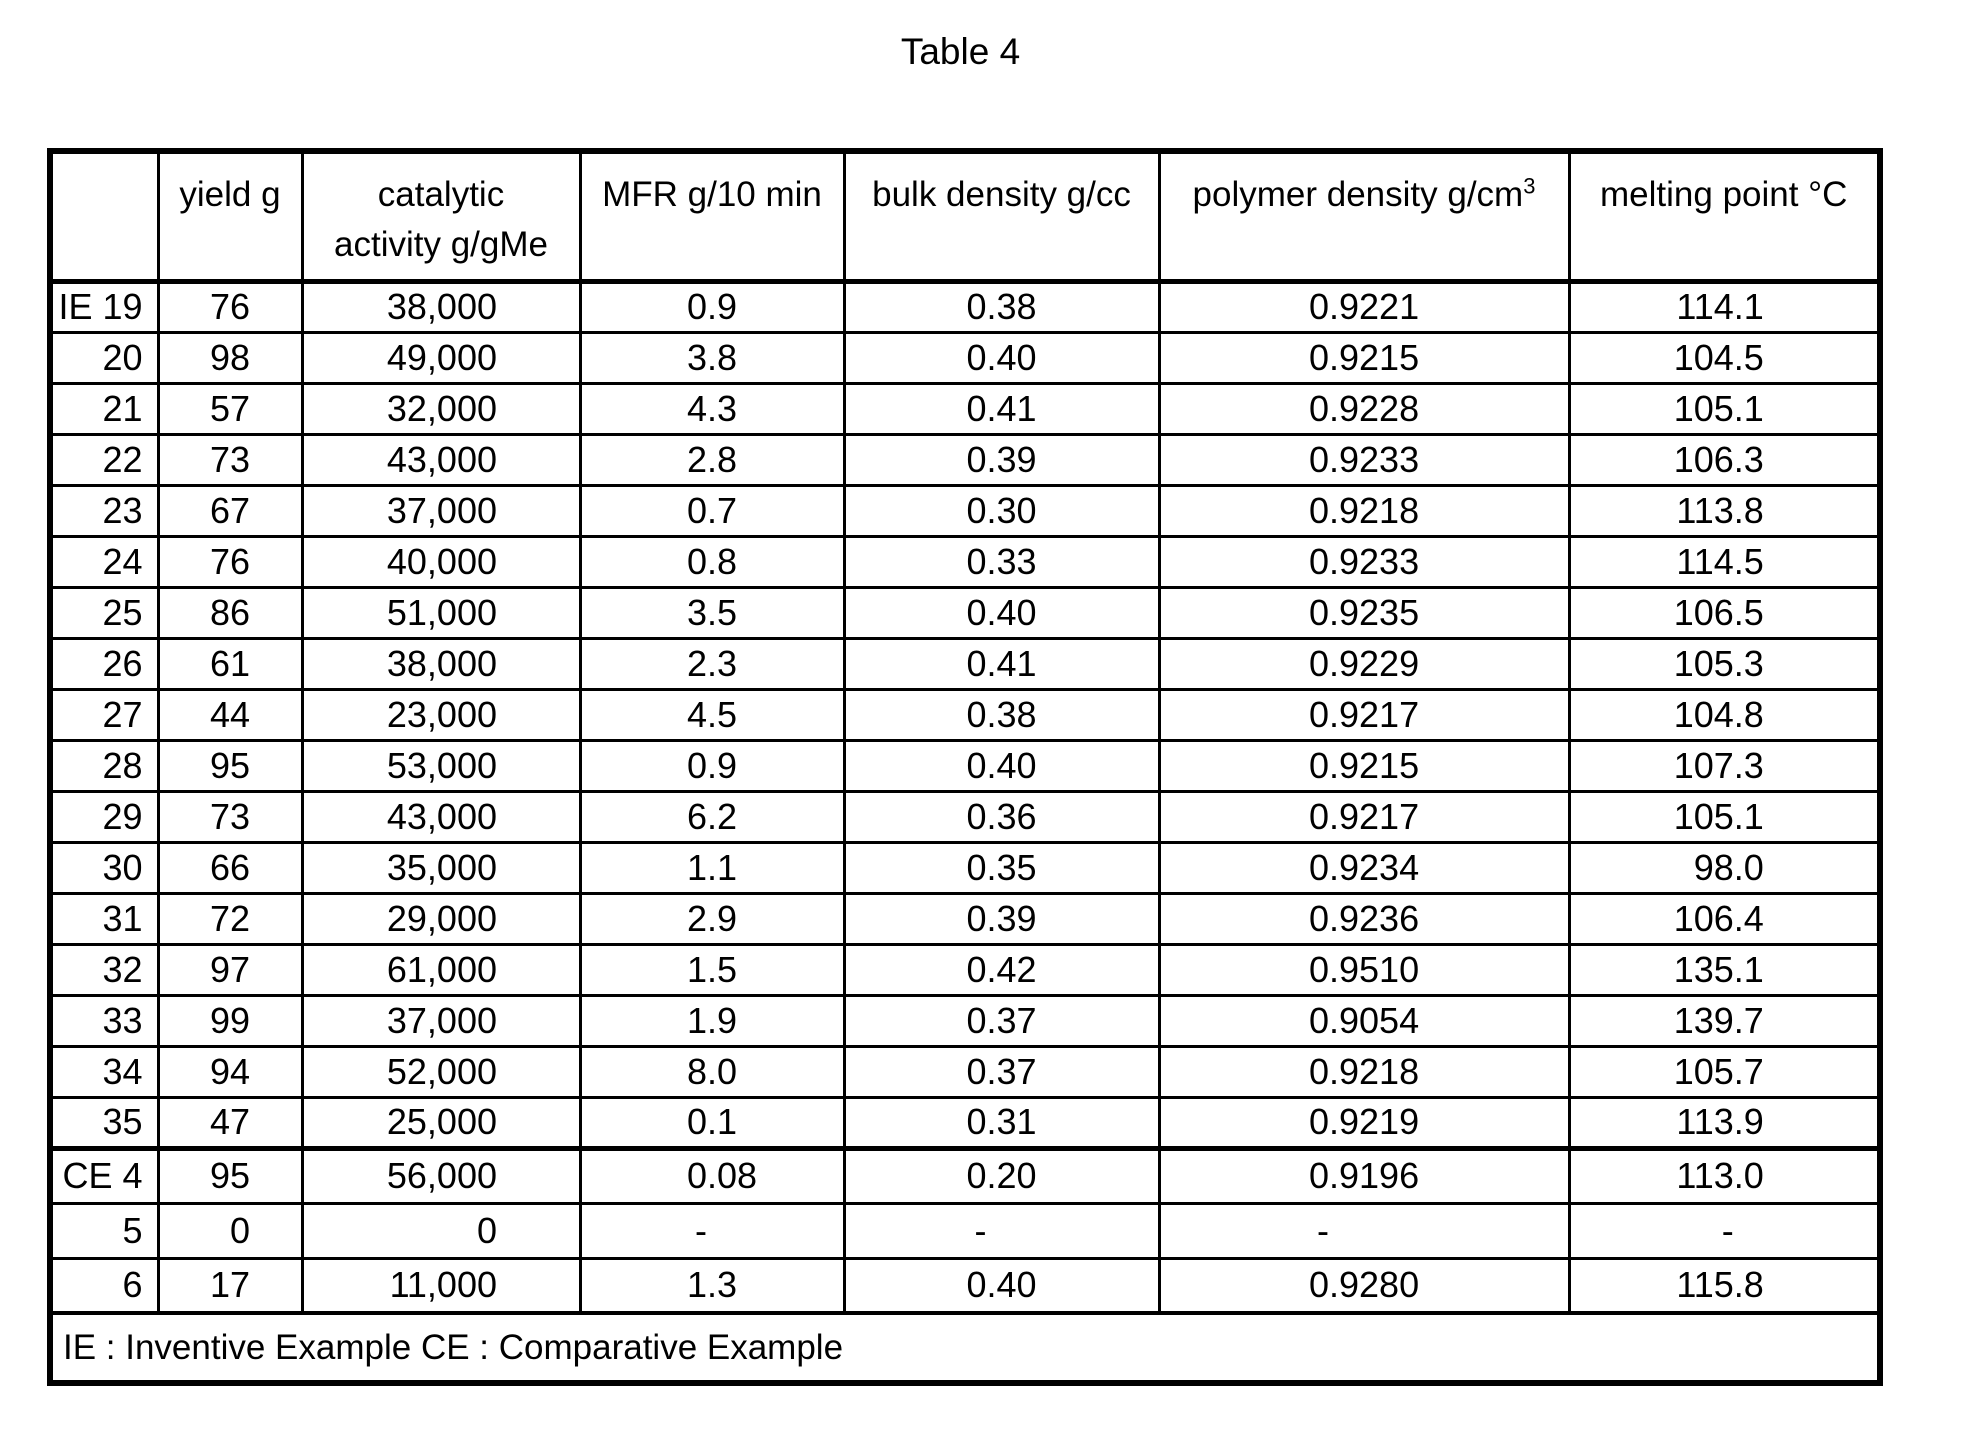 The height and width of the screenshot is (1451, 1963). What do you see at coordinates (1724, 216) in the screenshot?
I see `header-melting-point: melting point °C` at bounding box center [1724, 216].